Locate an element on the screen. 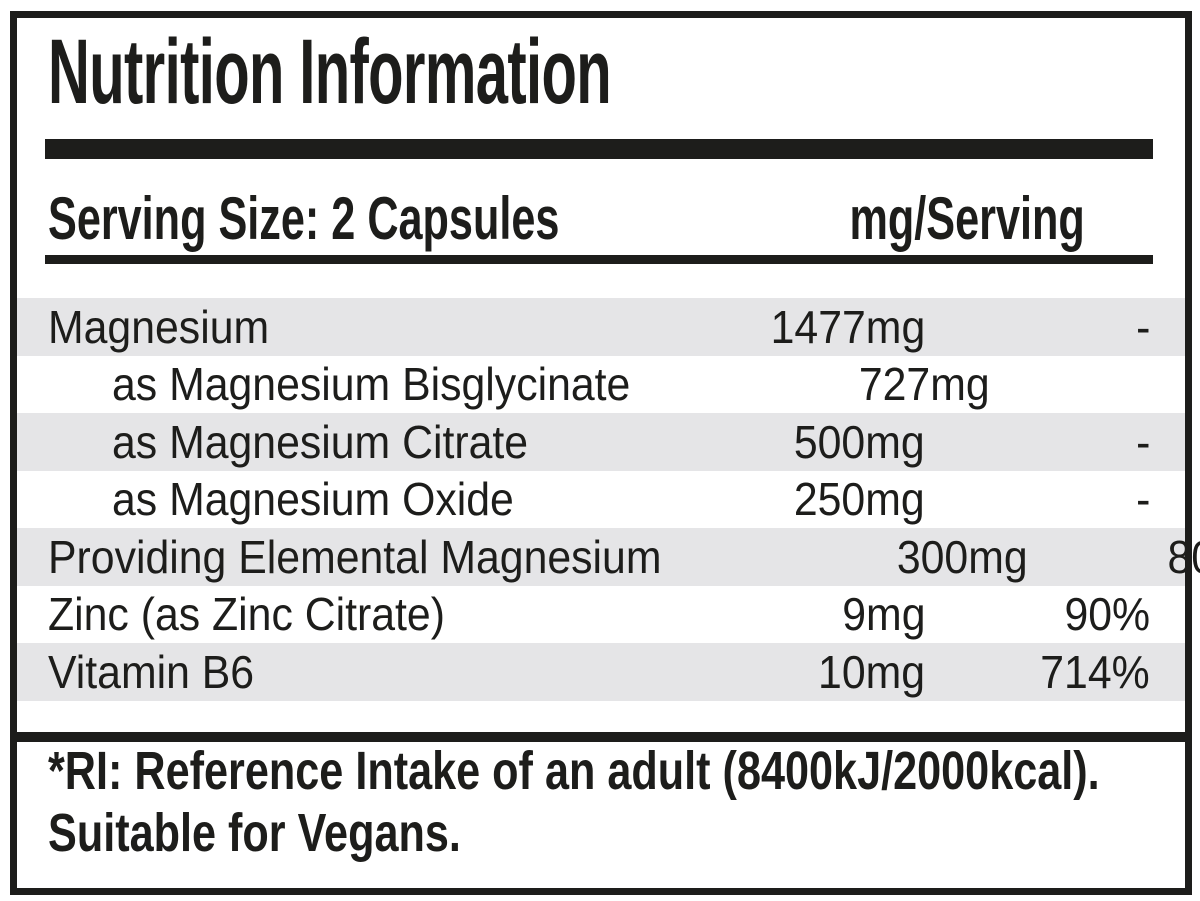 The height and width of the screenshot is (901, 1200). nutrient-amount-cell: 727mg is located at coordinates (829, 384).